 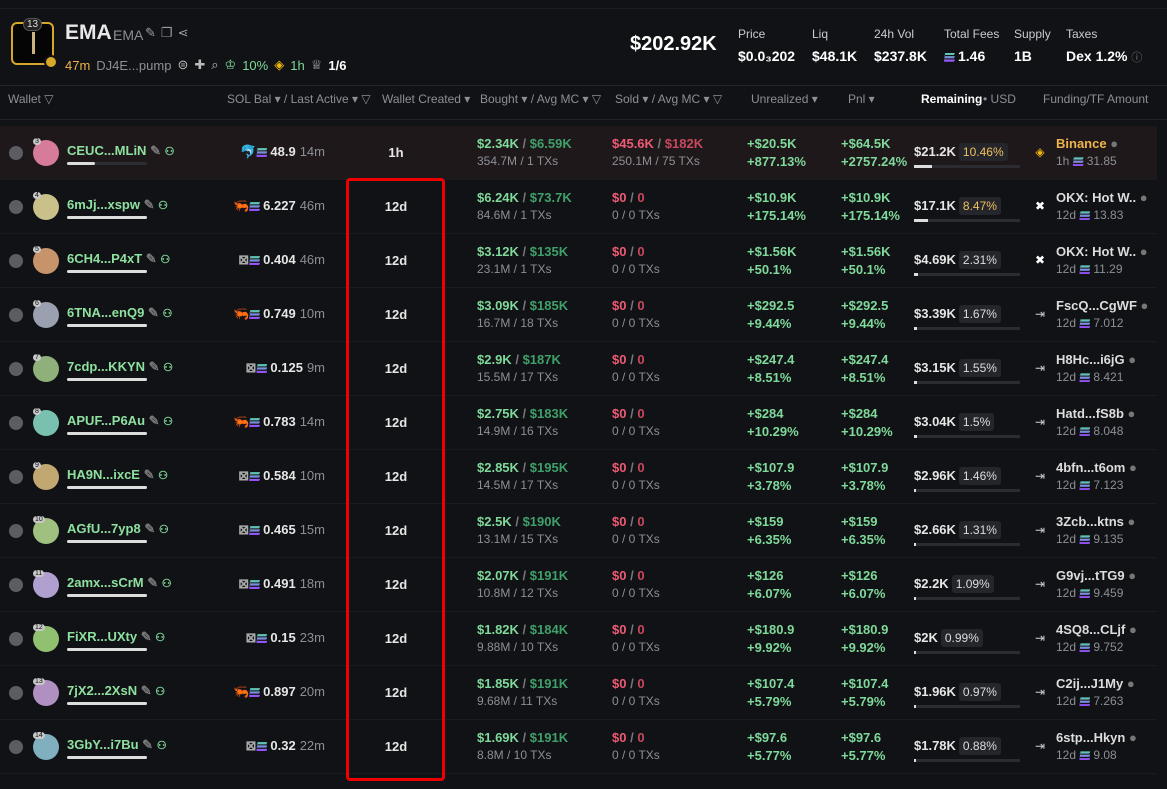 I want to click on wallet-address: FiXR...UXty ✎ ⚇, so click(x=116, y=636).